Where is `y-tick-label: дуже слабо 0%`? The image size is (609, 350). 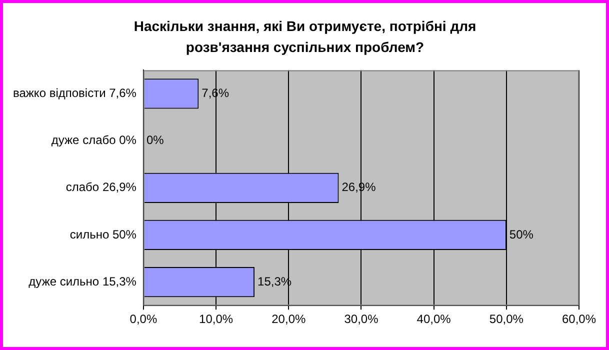
y-tick-label: дуже слабо 0% is located at coordinates (94, 140).